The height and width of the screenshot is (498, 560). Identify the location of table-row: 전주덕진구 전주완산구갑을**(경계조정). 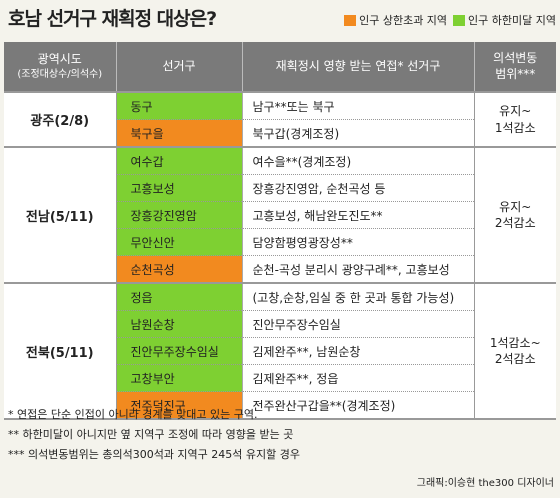
(280, 405).